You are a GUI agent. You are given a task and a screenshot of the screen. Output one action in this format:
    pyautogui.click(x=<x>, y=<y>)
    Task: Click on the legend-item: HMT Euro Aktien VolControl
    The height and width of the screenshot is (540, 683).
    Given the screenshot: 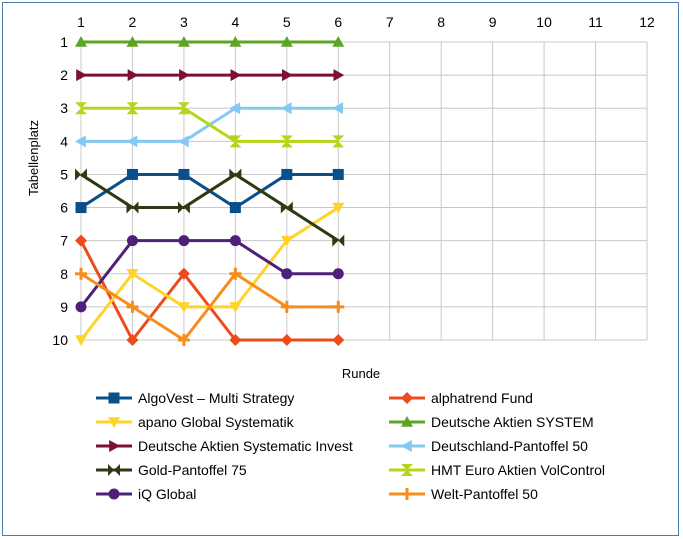 What is the action you would take?
    pyautogui.click(x=497, y=470)
    